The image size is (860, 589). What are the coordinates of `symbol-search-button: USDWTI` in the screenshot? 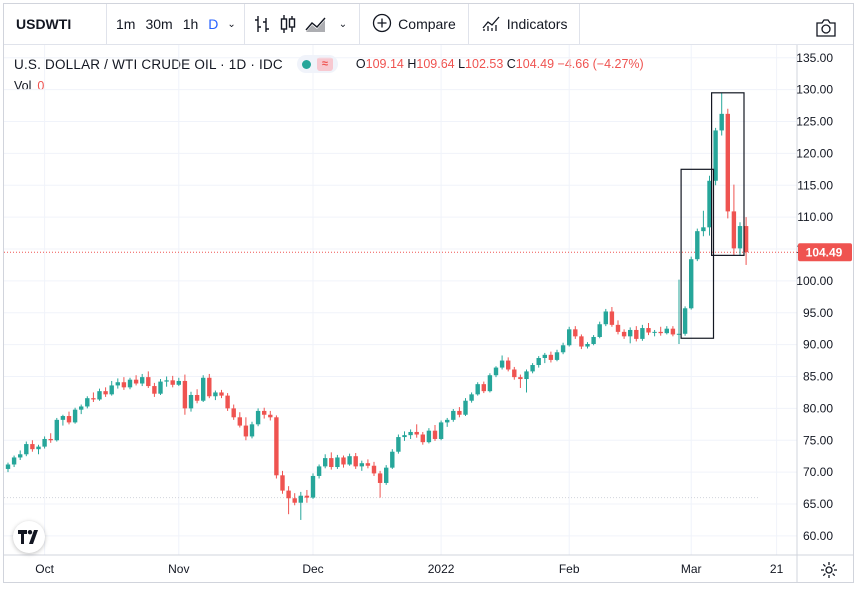 It's located at (44, 24).